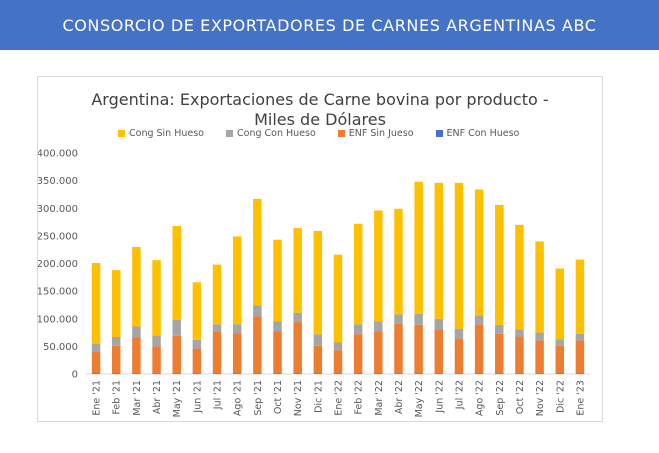 Image resolution: width=659 pixels, height=453 pixels. I want to click on x-tick-label: Sep '22, so click(500, 398).